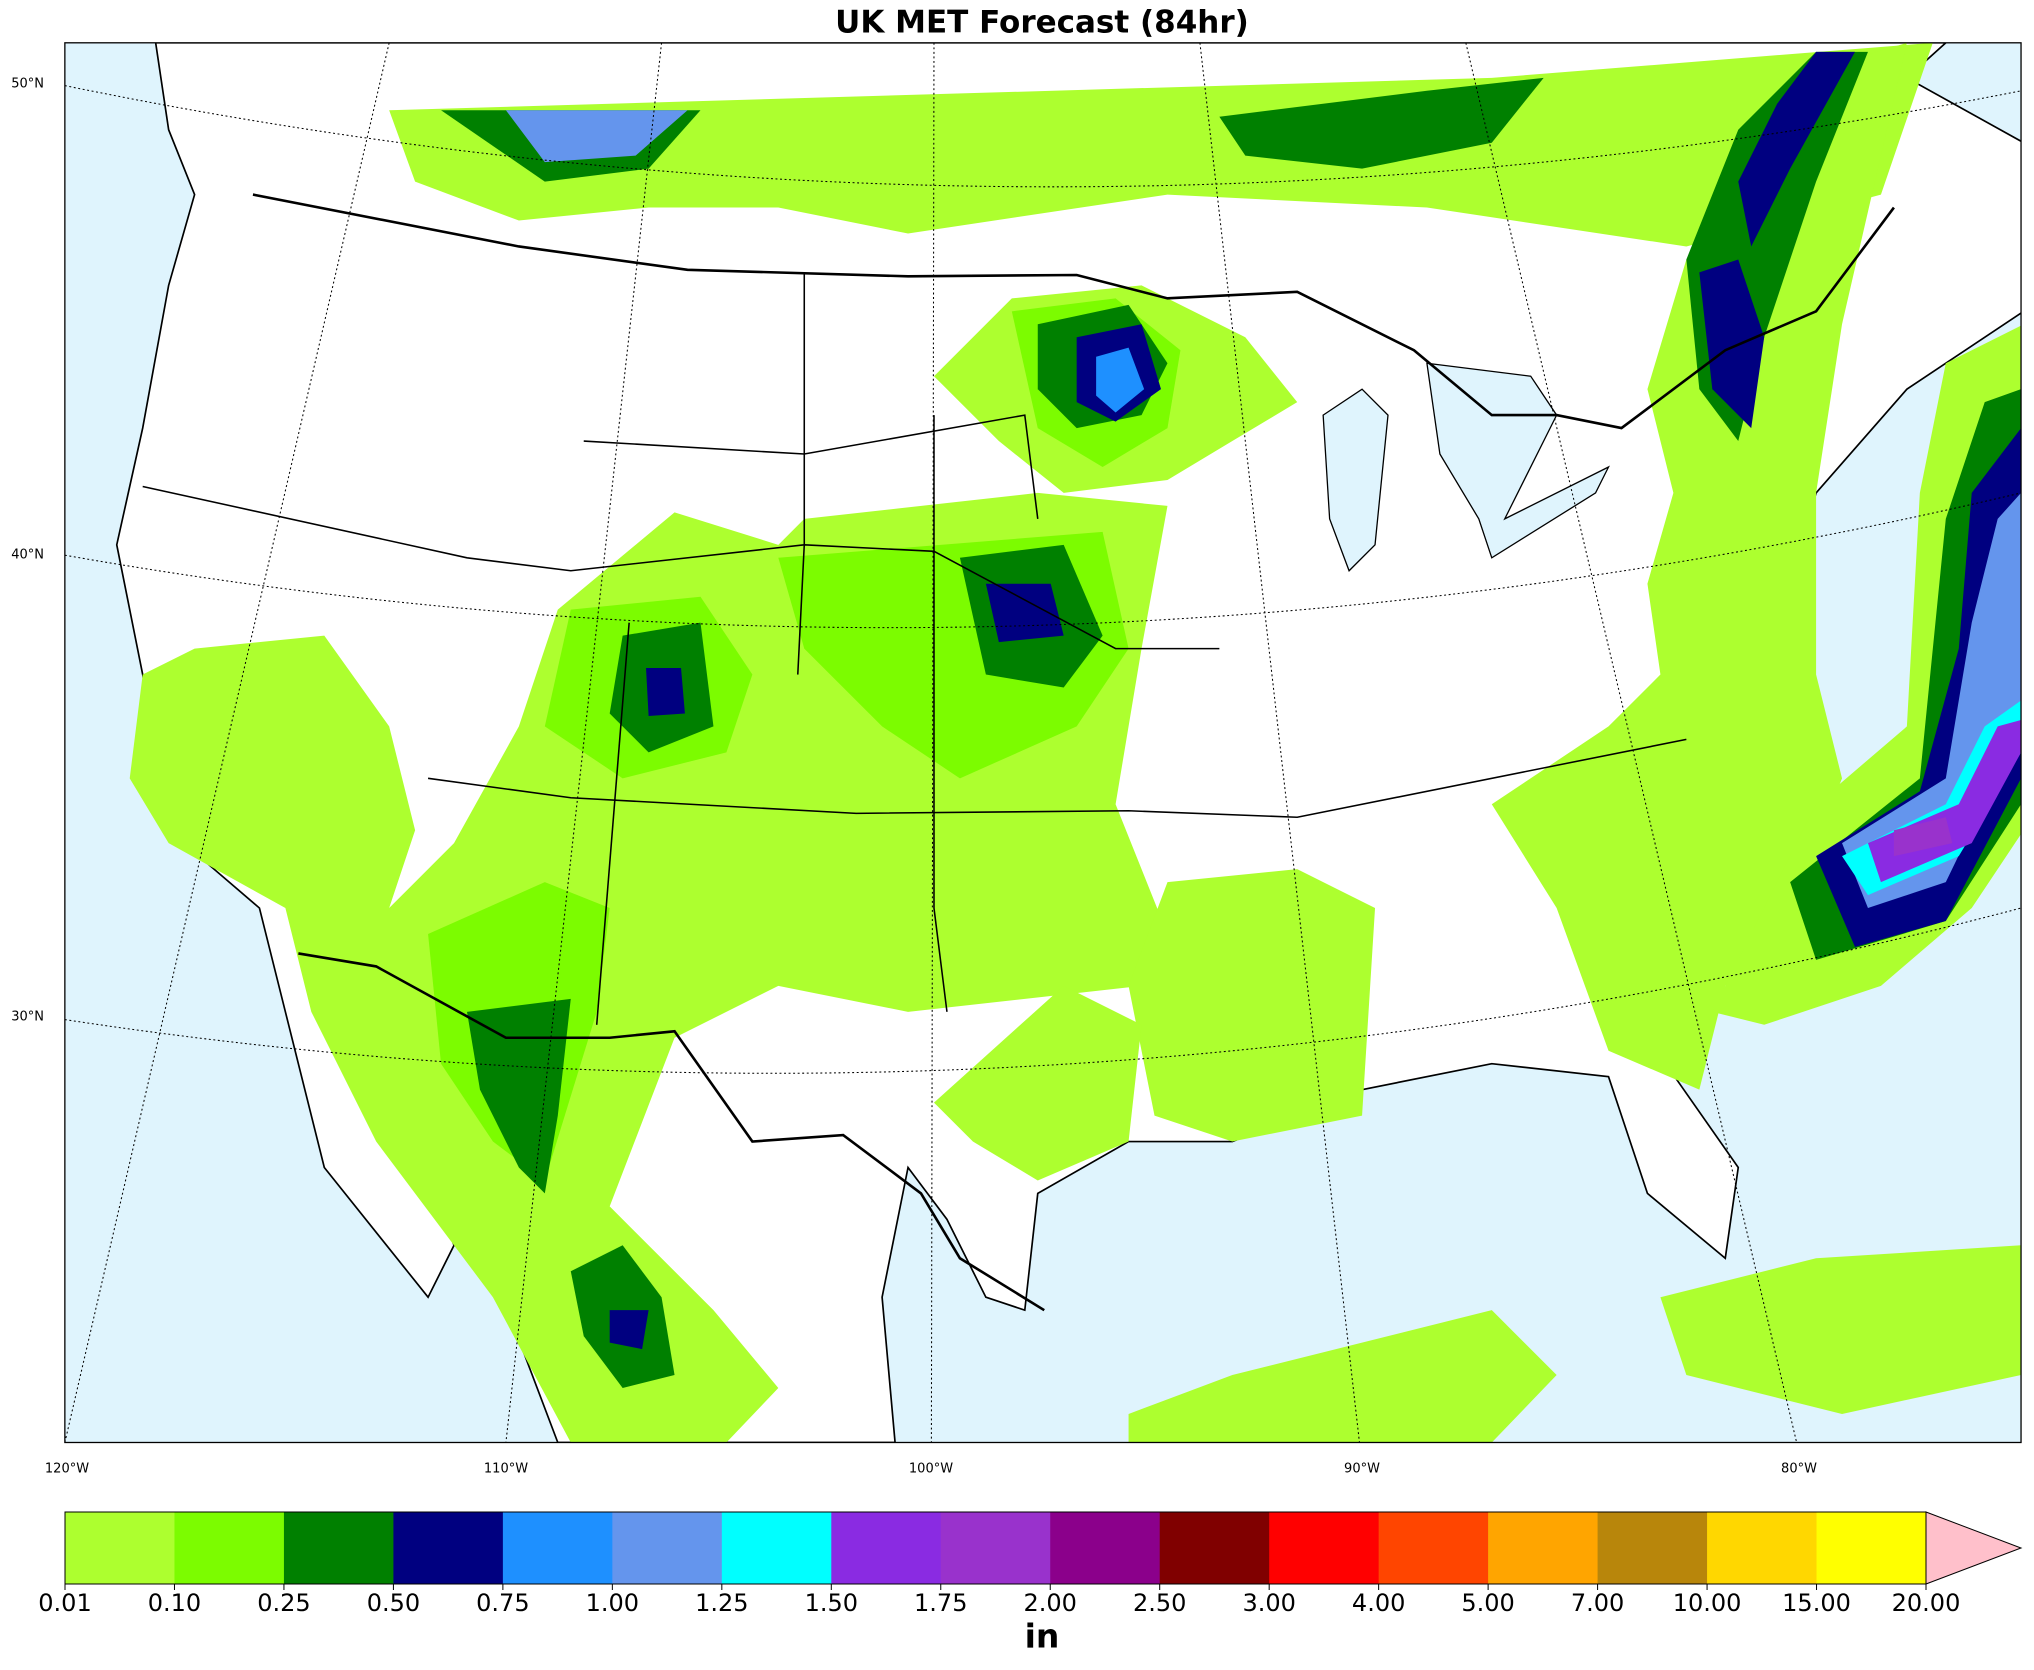 The image size is (2034, 1670). What do you see at coordinates (1042, 23) in the screenshot?
I see `map-title: UK MET Forecast (84hr)` at bounding box center [1042, 23].